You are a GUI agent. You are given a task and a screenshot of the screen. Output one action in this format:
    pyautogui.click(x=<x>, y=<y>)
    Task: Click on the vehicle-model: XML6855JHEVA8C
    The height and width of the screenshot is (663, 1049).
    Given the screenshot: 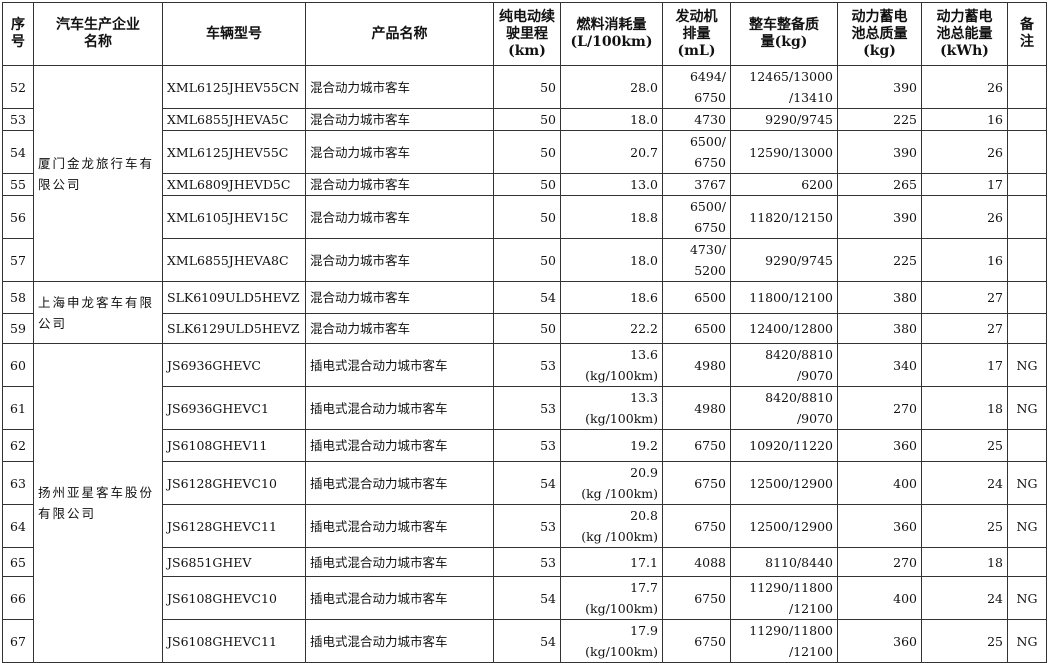 What is the action you would take?
    pyautogui.click(x=234, y=260)
    